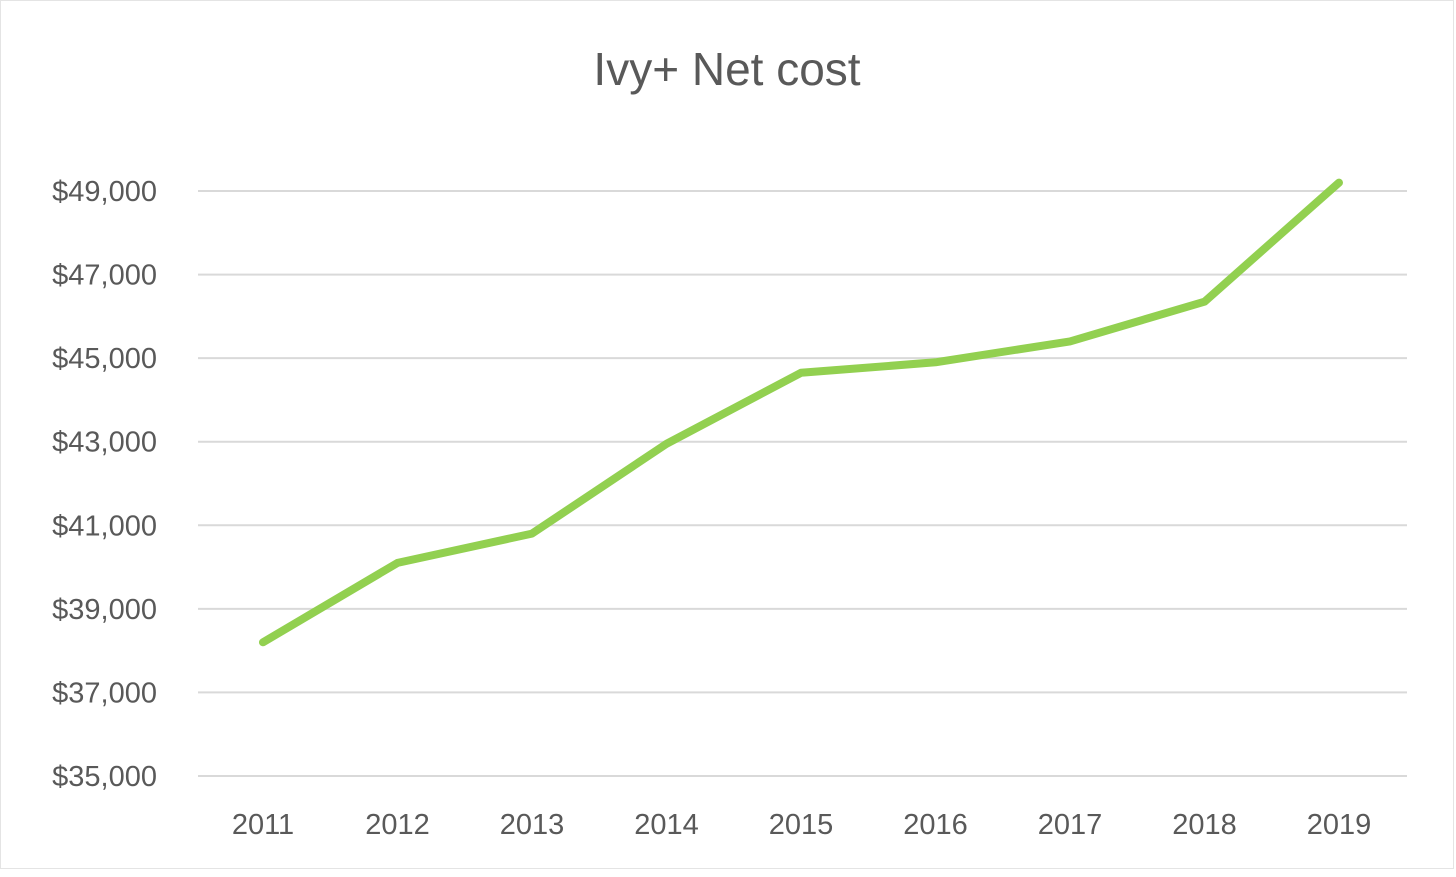  What do you see at coordinates (397, 825) in the screenshot?
I see `x-tick-label: 2012` at bounding box center [397, 825].